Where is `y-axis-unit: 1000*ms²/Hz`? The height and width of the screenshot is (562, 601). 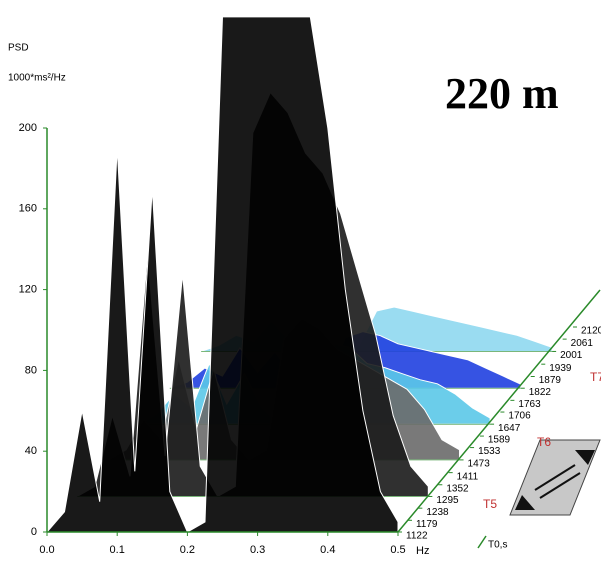 y-axis-unit: 1000*ms²/Hz is located at coordinates (37, 78).